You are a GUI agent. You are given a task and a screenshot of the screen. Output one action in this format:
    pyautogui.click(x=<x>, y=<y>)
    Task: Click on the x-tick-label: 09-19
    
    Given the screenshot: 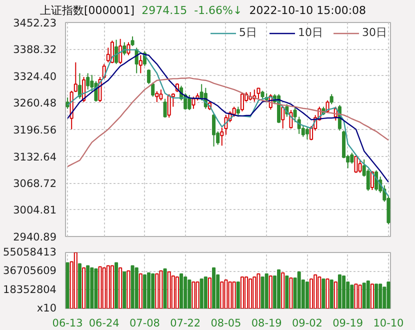 What is the action you would take?
    pyautogui.click(x=348, y=324)
    